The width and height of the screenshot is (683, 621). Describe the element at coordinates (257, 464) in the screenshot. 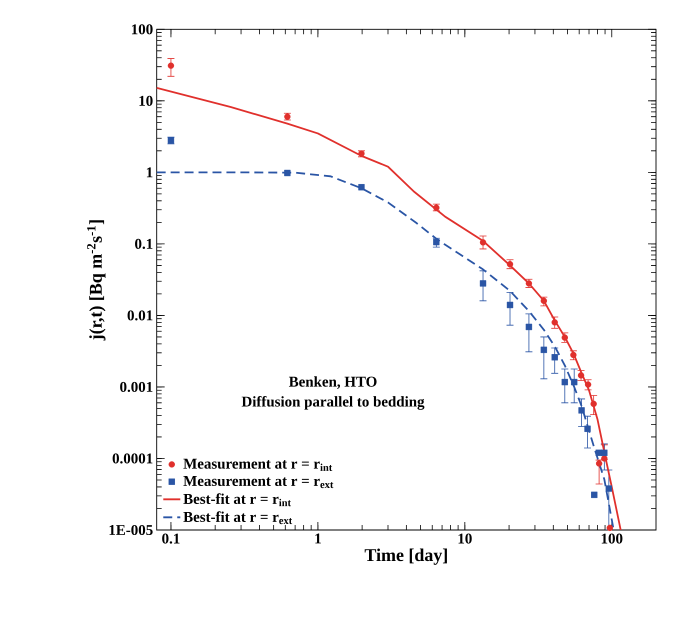

I see `legend-label: Measurement at r = r$_{int}$` at that location.